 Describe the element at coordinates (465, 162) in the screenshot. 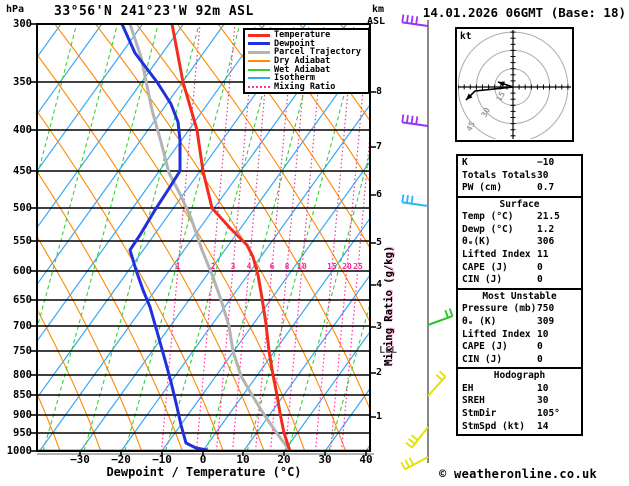

I see `table-row-label: K` at that location.